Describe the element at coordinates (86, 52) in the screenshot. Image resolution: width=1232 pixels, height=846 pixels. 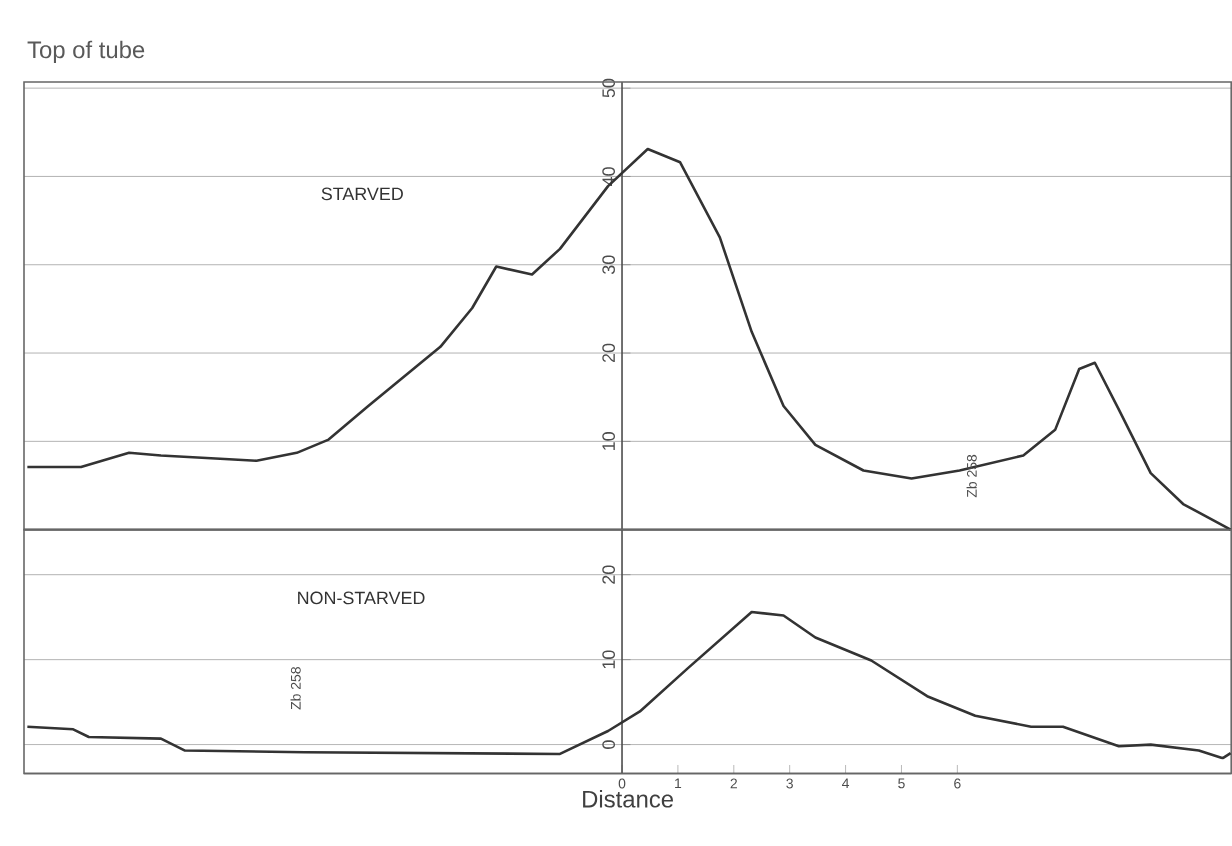
I see `chart-title: Top of tube` at that location.